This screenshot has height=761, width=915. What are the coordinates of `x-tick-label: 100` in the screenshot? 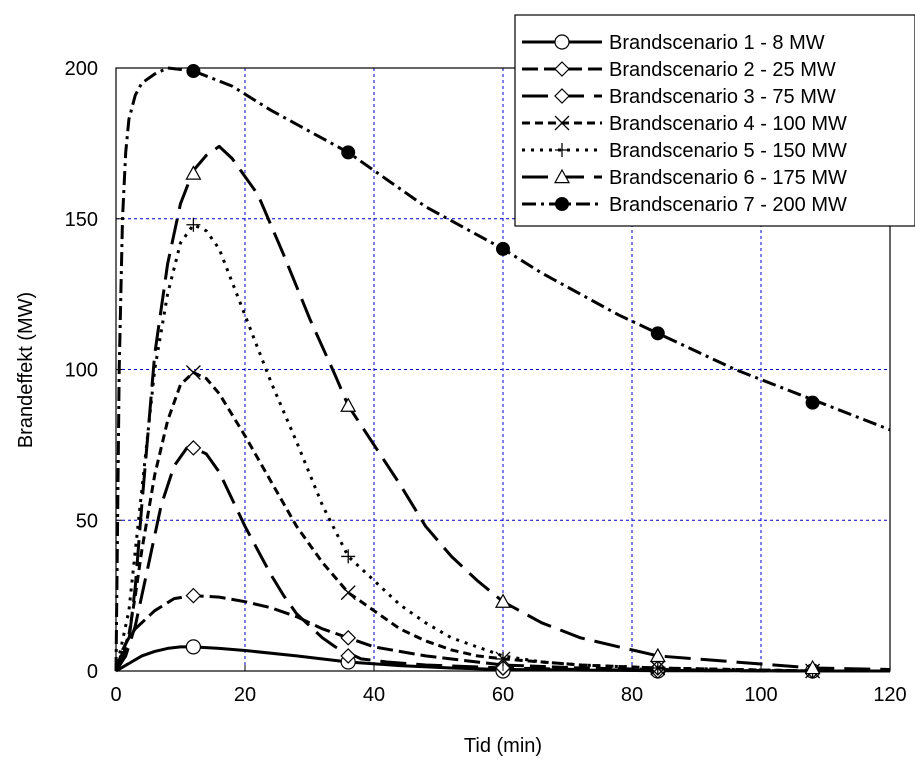 It's located at (760, 695).